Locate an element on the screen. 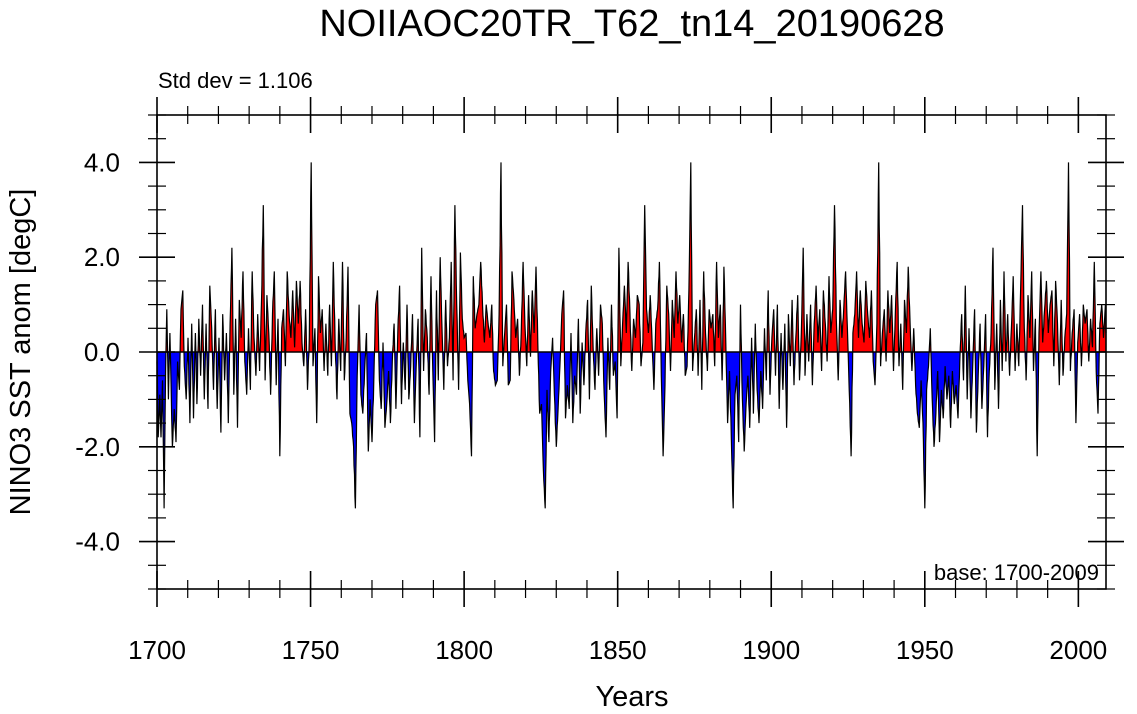  y-tick-label: 0.0 is located at coordinates (102, 352).